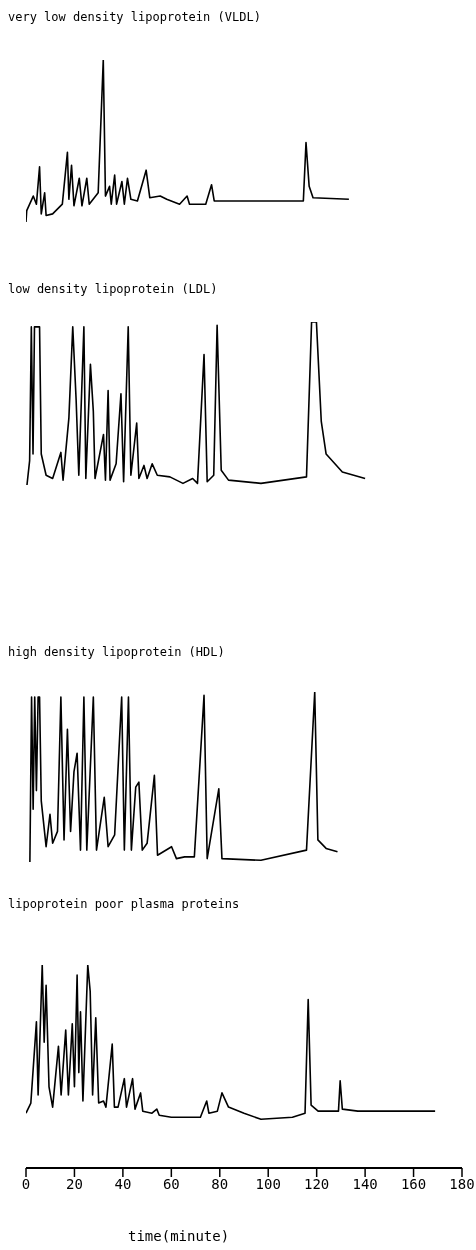  Describe the element at coordinates (220, 1183) in the screenshot. I see `x-tick-label: 80` at that location.